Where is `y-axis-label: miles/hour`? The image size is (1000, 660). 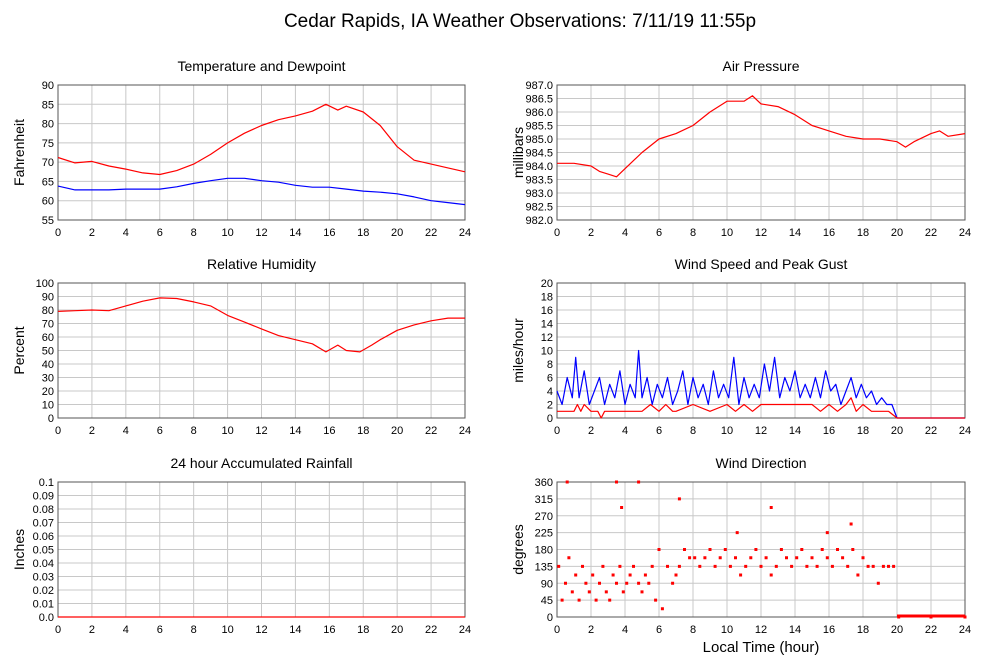 y-axis-label: miles/hour is located at coordinates (518, 350).